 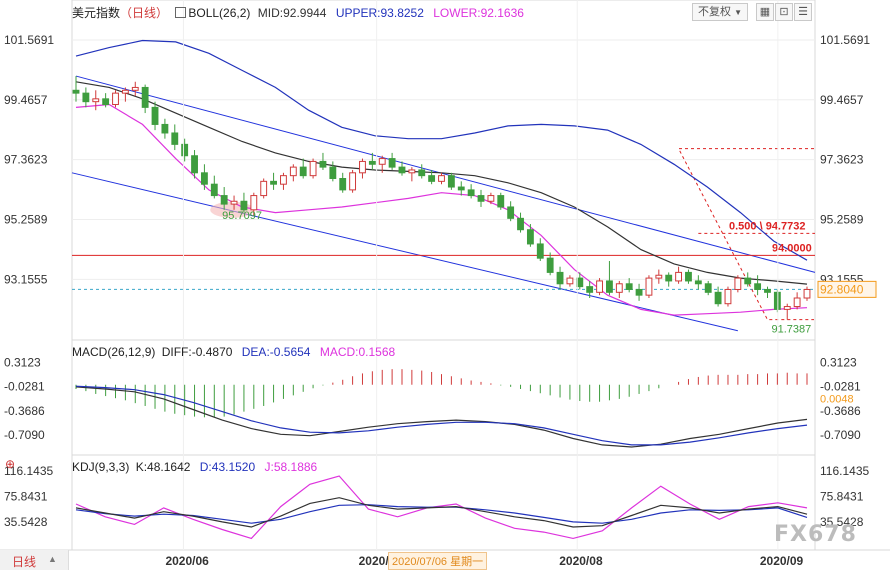 What do you see at coordinates (96, 13) in the screenshot?
I see `symbol-name: 美元指数` at bounding box center [96, 13].